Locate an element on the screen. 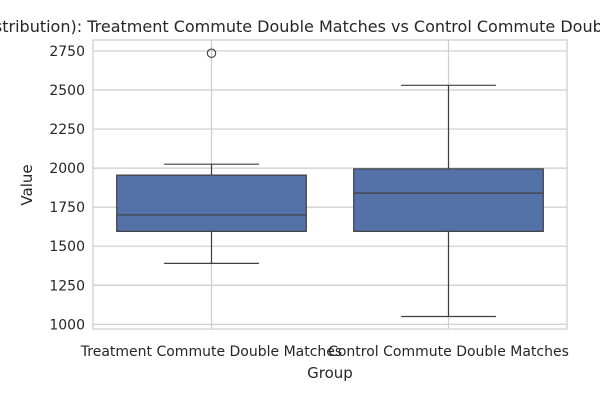  y-axis-label: Value is located at coordinates (27, 184).